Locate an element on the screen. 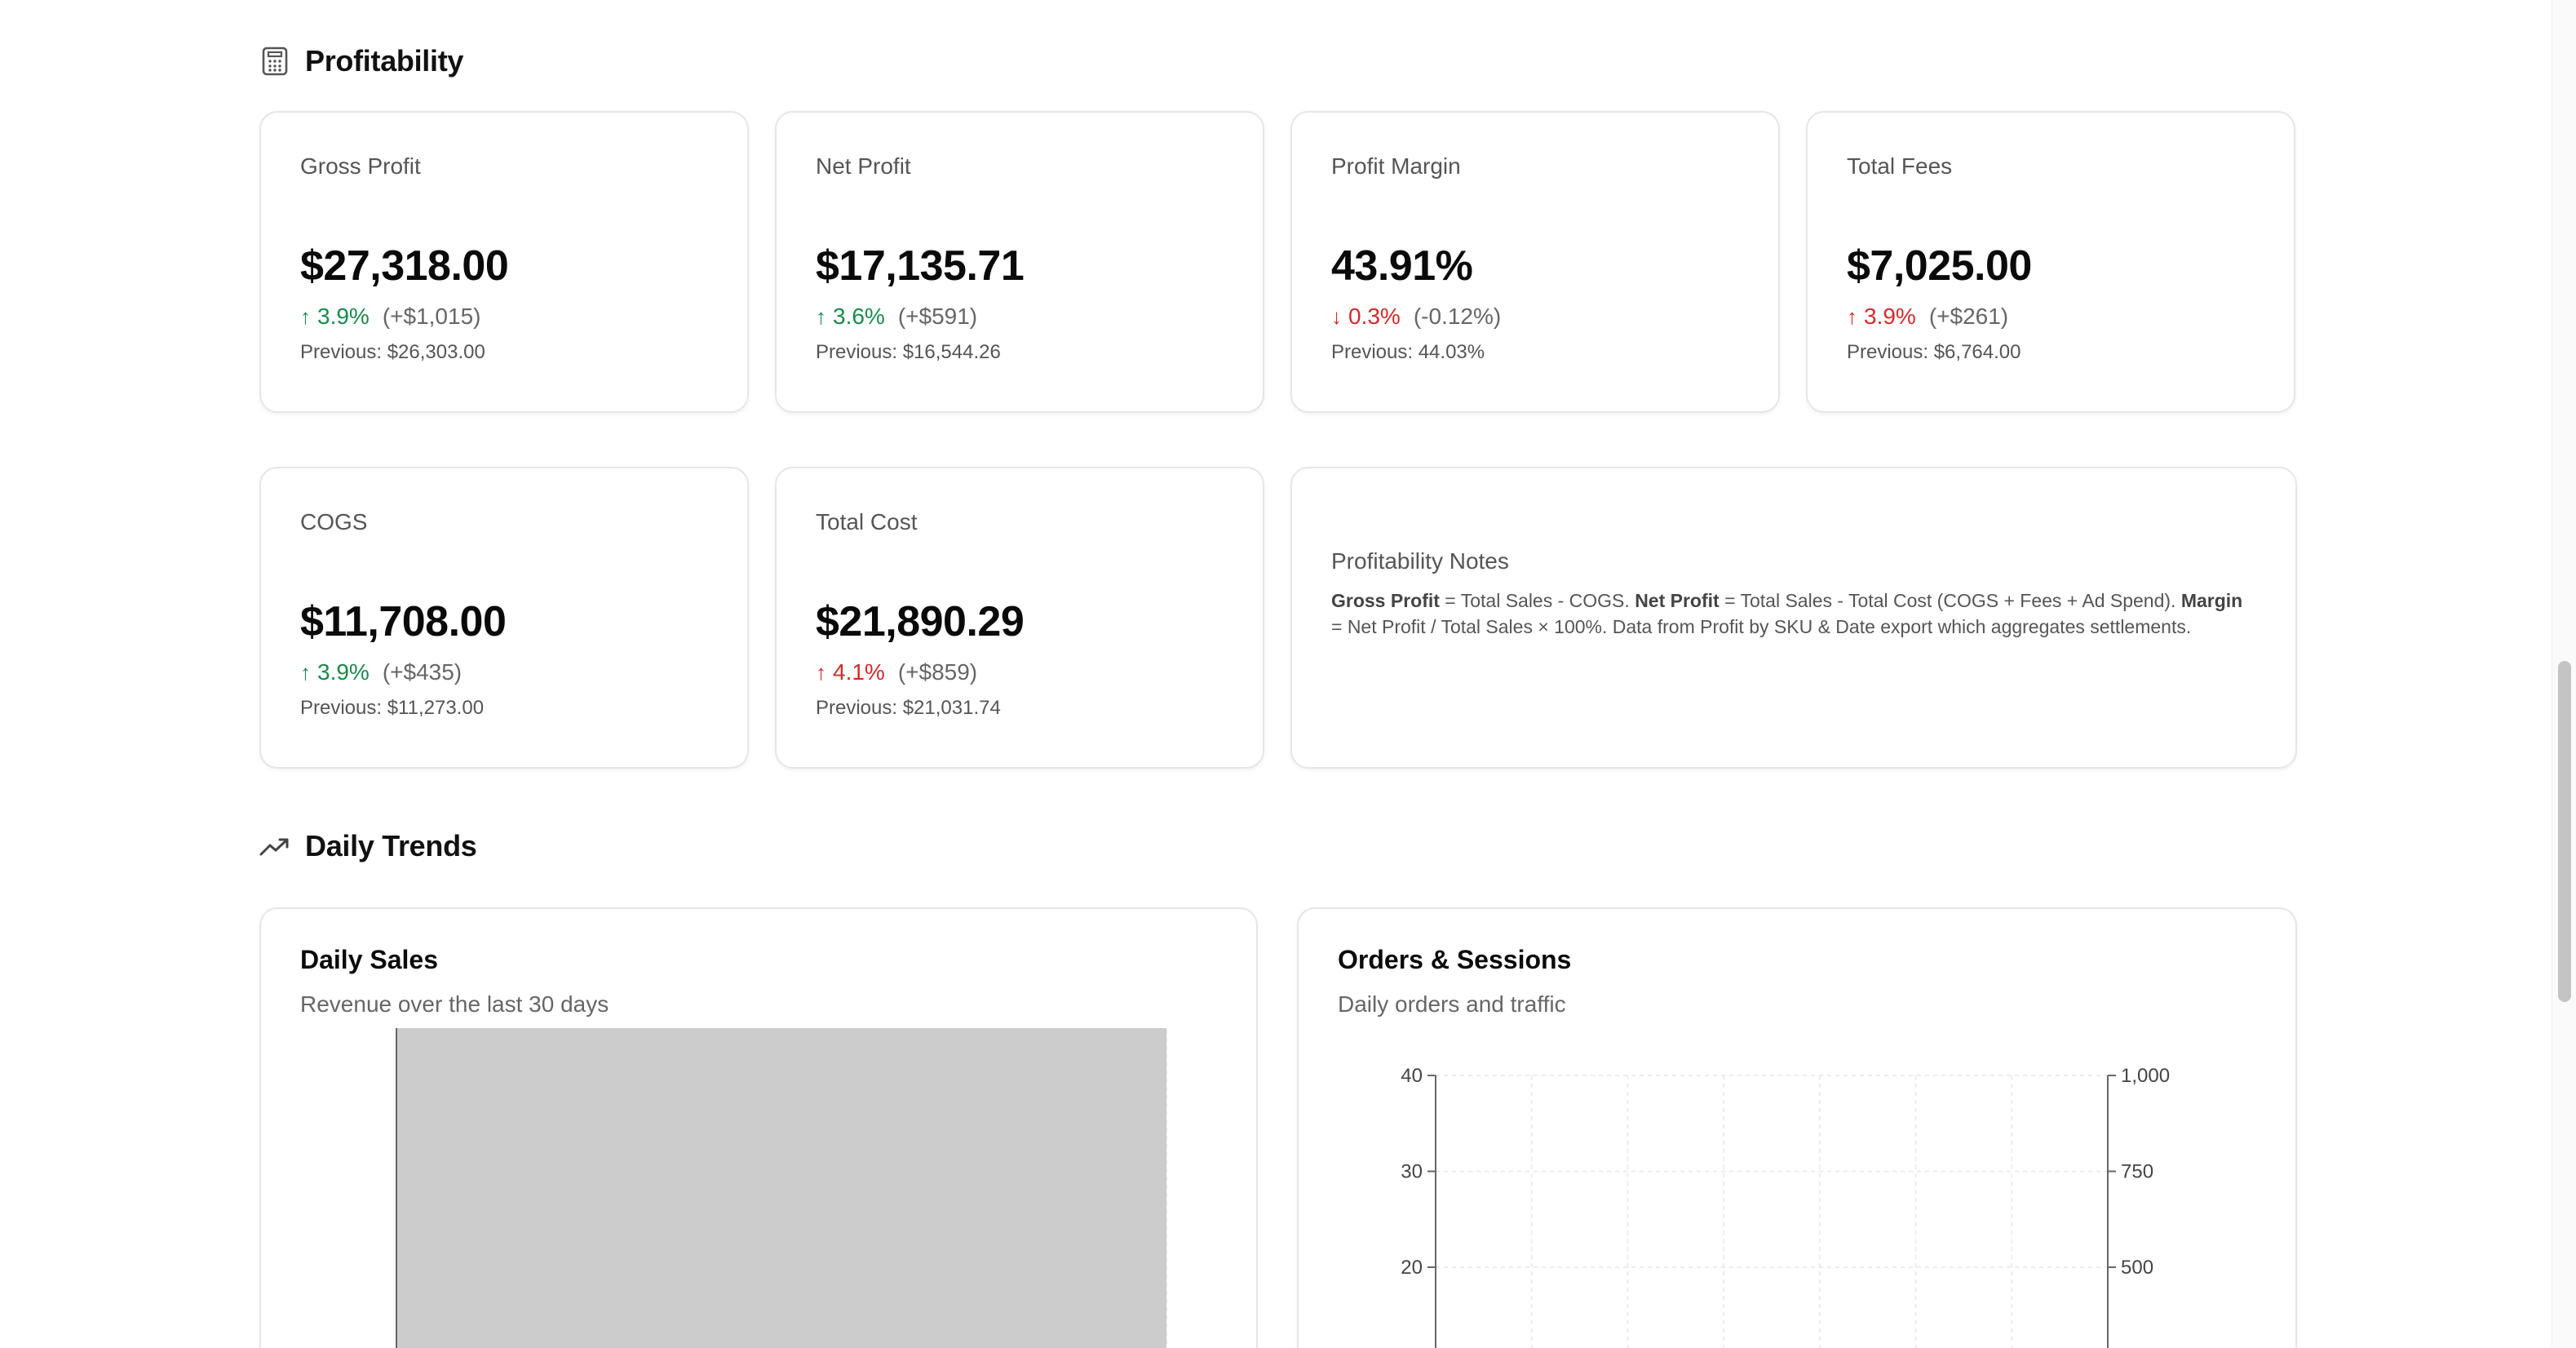  metric-previous: Previous: $21,031.74 is located at coordinates (908, 708).